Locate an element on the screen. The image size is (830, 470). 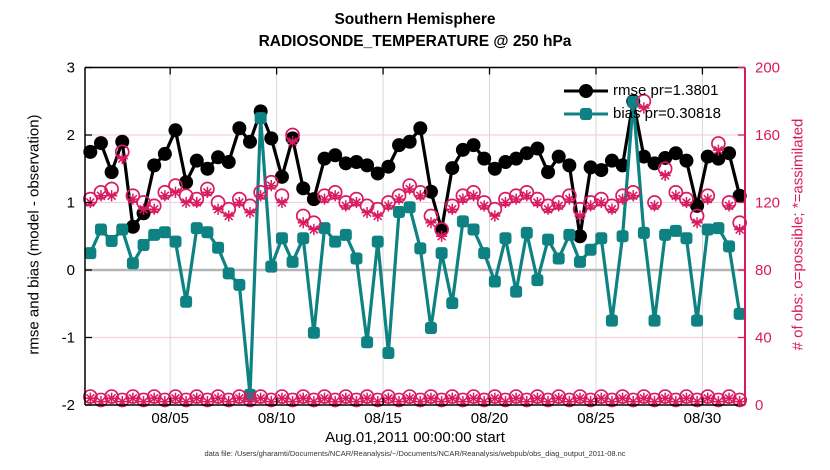
title-line1: Southern Hemisphere is located at coordinates (415, 19).